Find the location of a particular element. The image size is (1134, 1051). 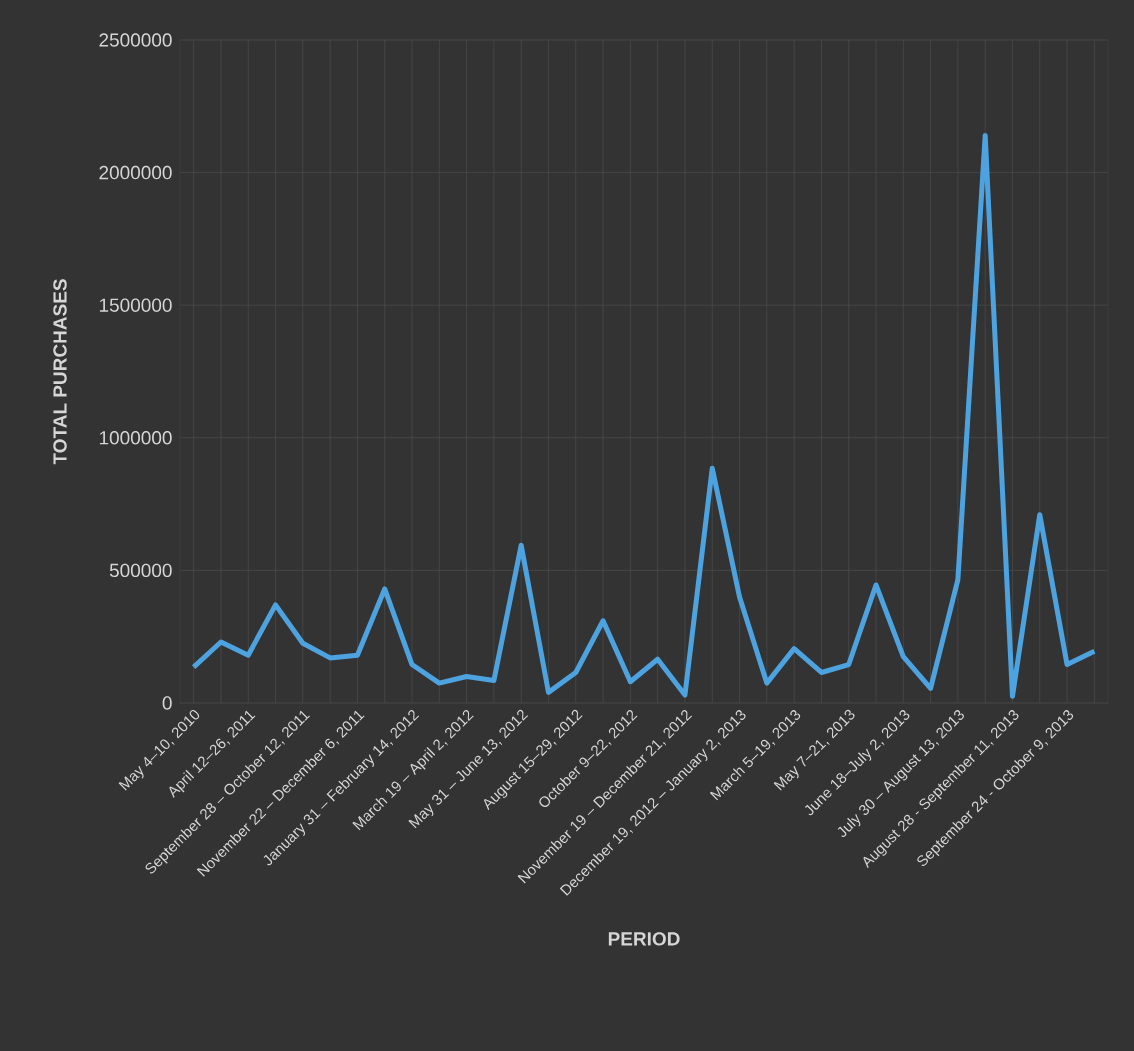

x-axis-title: PERIOD is located at coordinates (644, 939).